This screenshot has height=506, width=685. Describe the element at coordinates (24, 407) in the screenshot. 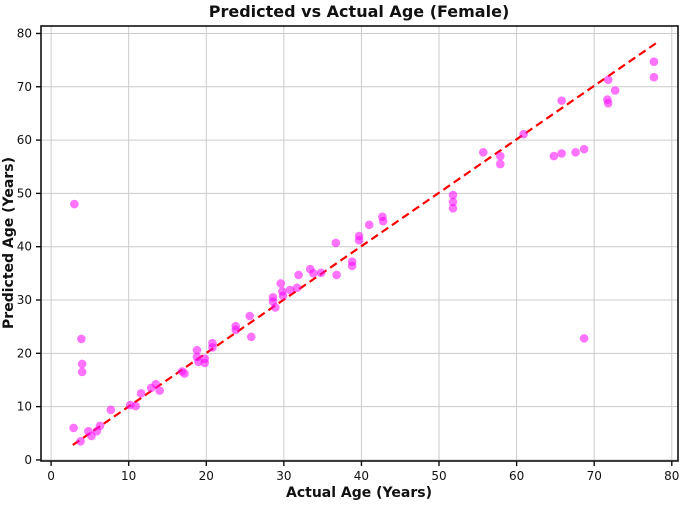

I see `y-tick-label: 10` at that location.